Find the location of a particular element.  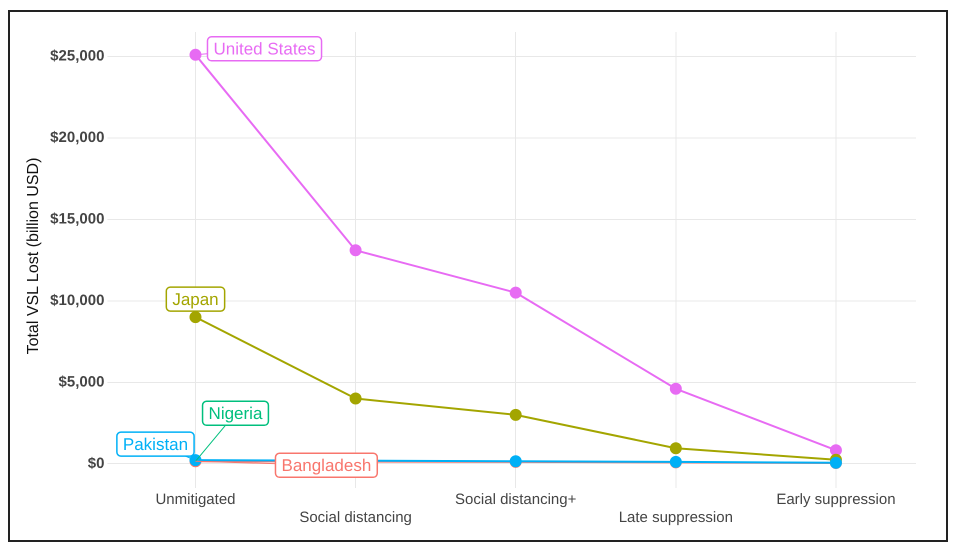

x-tick-label: Social distancing is located at coordinates (355, 517).